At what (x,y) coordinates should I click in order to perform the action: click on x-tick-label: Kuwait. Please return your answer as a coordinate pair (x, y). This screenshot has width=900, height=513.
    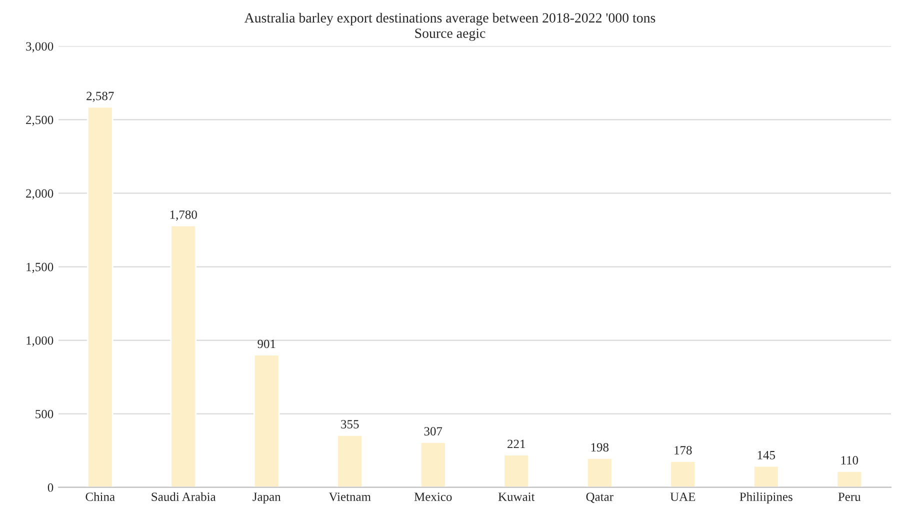
    Looking at the image, I should click on (516, 497).